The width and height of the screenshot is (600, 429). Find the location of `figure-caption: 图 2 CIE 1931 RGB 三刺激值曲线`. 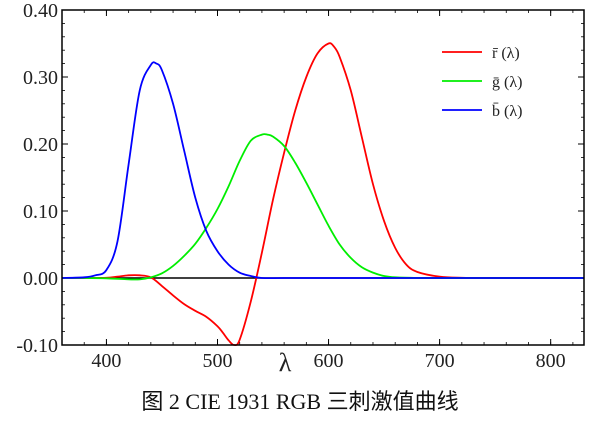

figure-caption: 图 2 CIE 1931 RGB 三刺激值曲线 is located at coordinates (300, 401).